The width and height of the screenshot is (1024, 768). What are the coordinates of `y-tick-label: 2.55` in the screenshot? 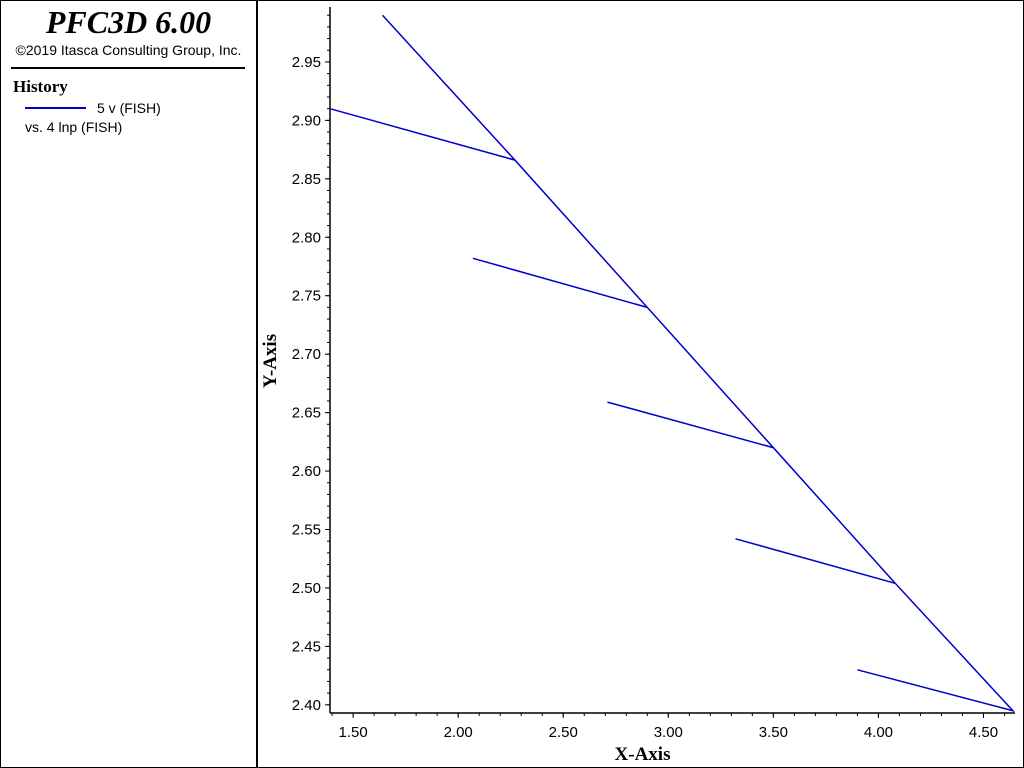 It's located at (306, 529).